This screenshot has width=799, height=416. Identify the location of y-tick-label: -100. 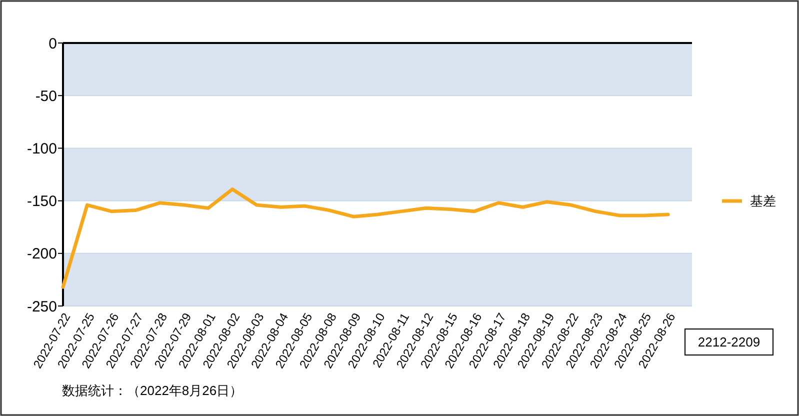
(41, 149).